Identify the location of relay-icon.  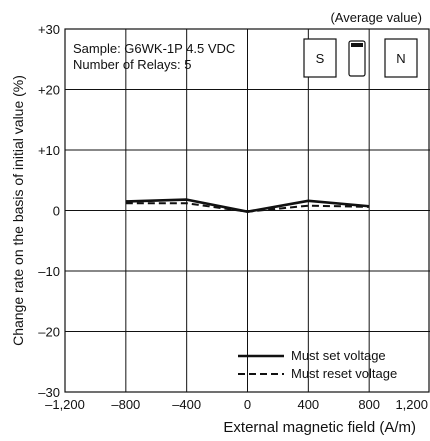
(357, 58).